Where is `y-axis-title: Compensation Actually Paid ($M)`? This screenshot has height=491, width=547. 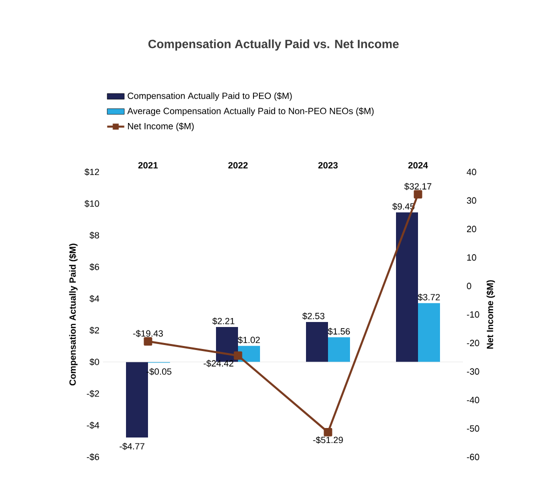 y-axis-title: Compensation Actually Paid ($M) is located at coordinates (73, 315).